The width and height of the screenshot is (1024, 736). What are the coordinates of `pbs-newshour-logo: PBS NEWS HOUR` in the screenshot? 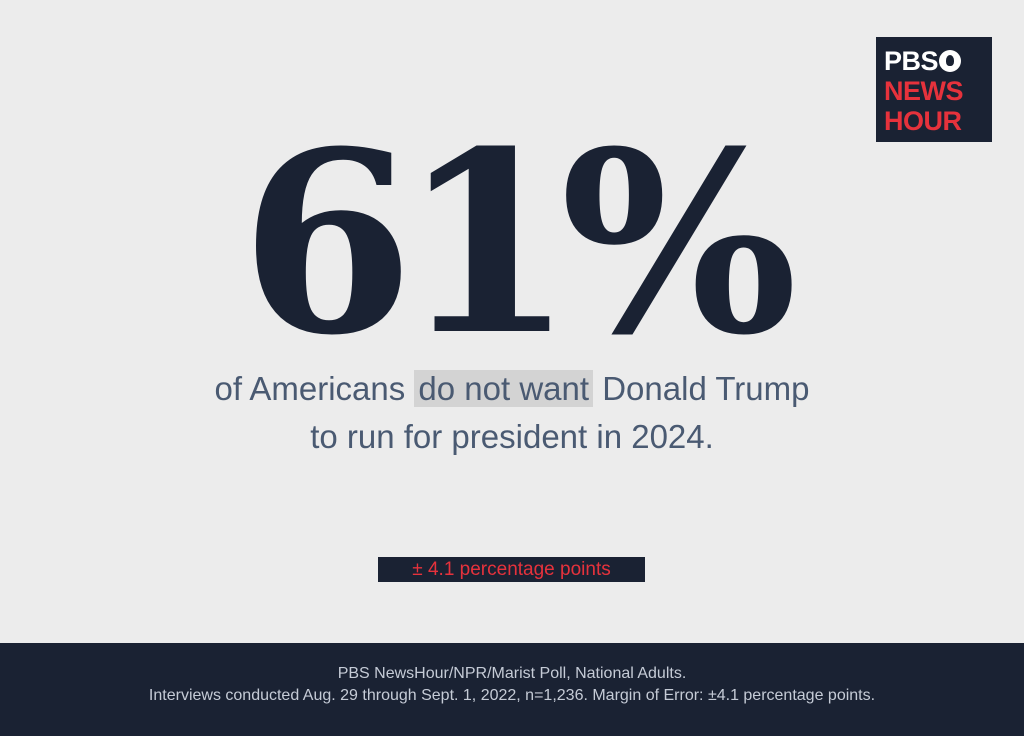 It's located at (934, 89).